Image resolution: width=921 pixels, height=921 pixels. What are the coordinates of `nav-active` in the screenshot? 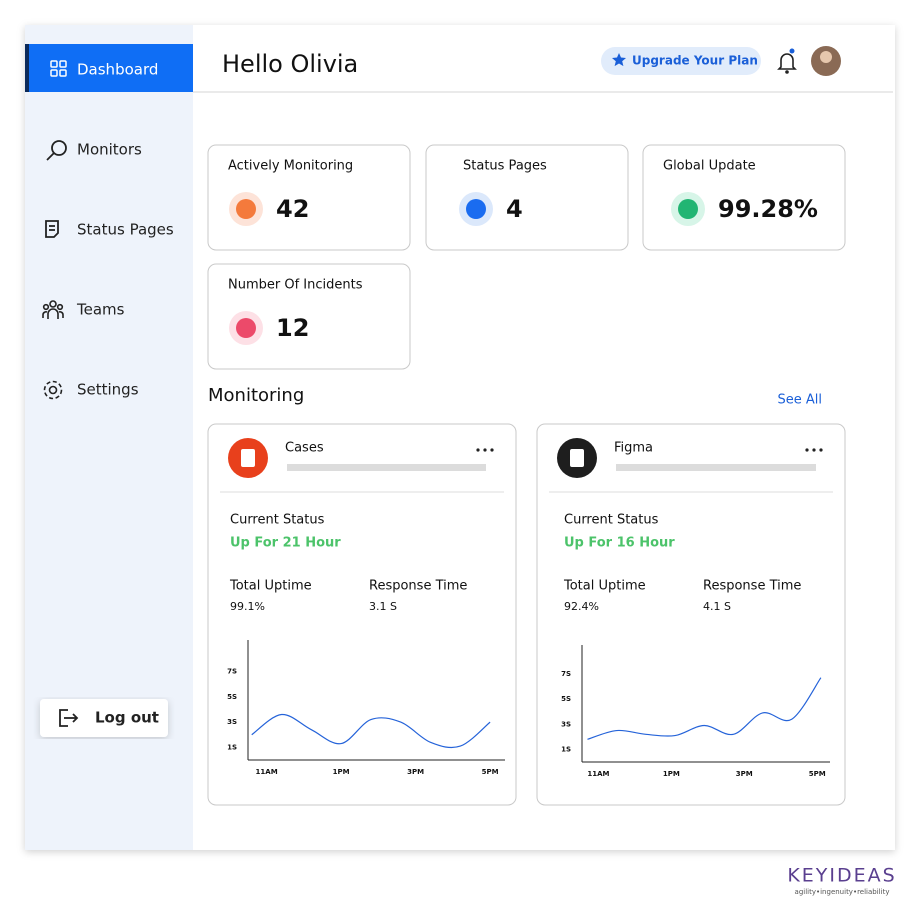 It's located at (109, 68).